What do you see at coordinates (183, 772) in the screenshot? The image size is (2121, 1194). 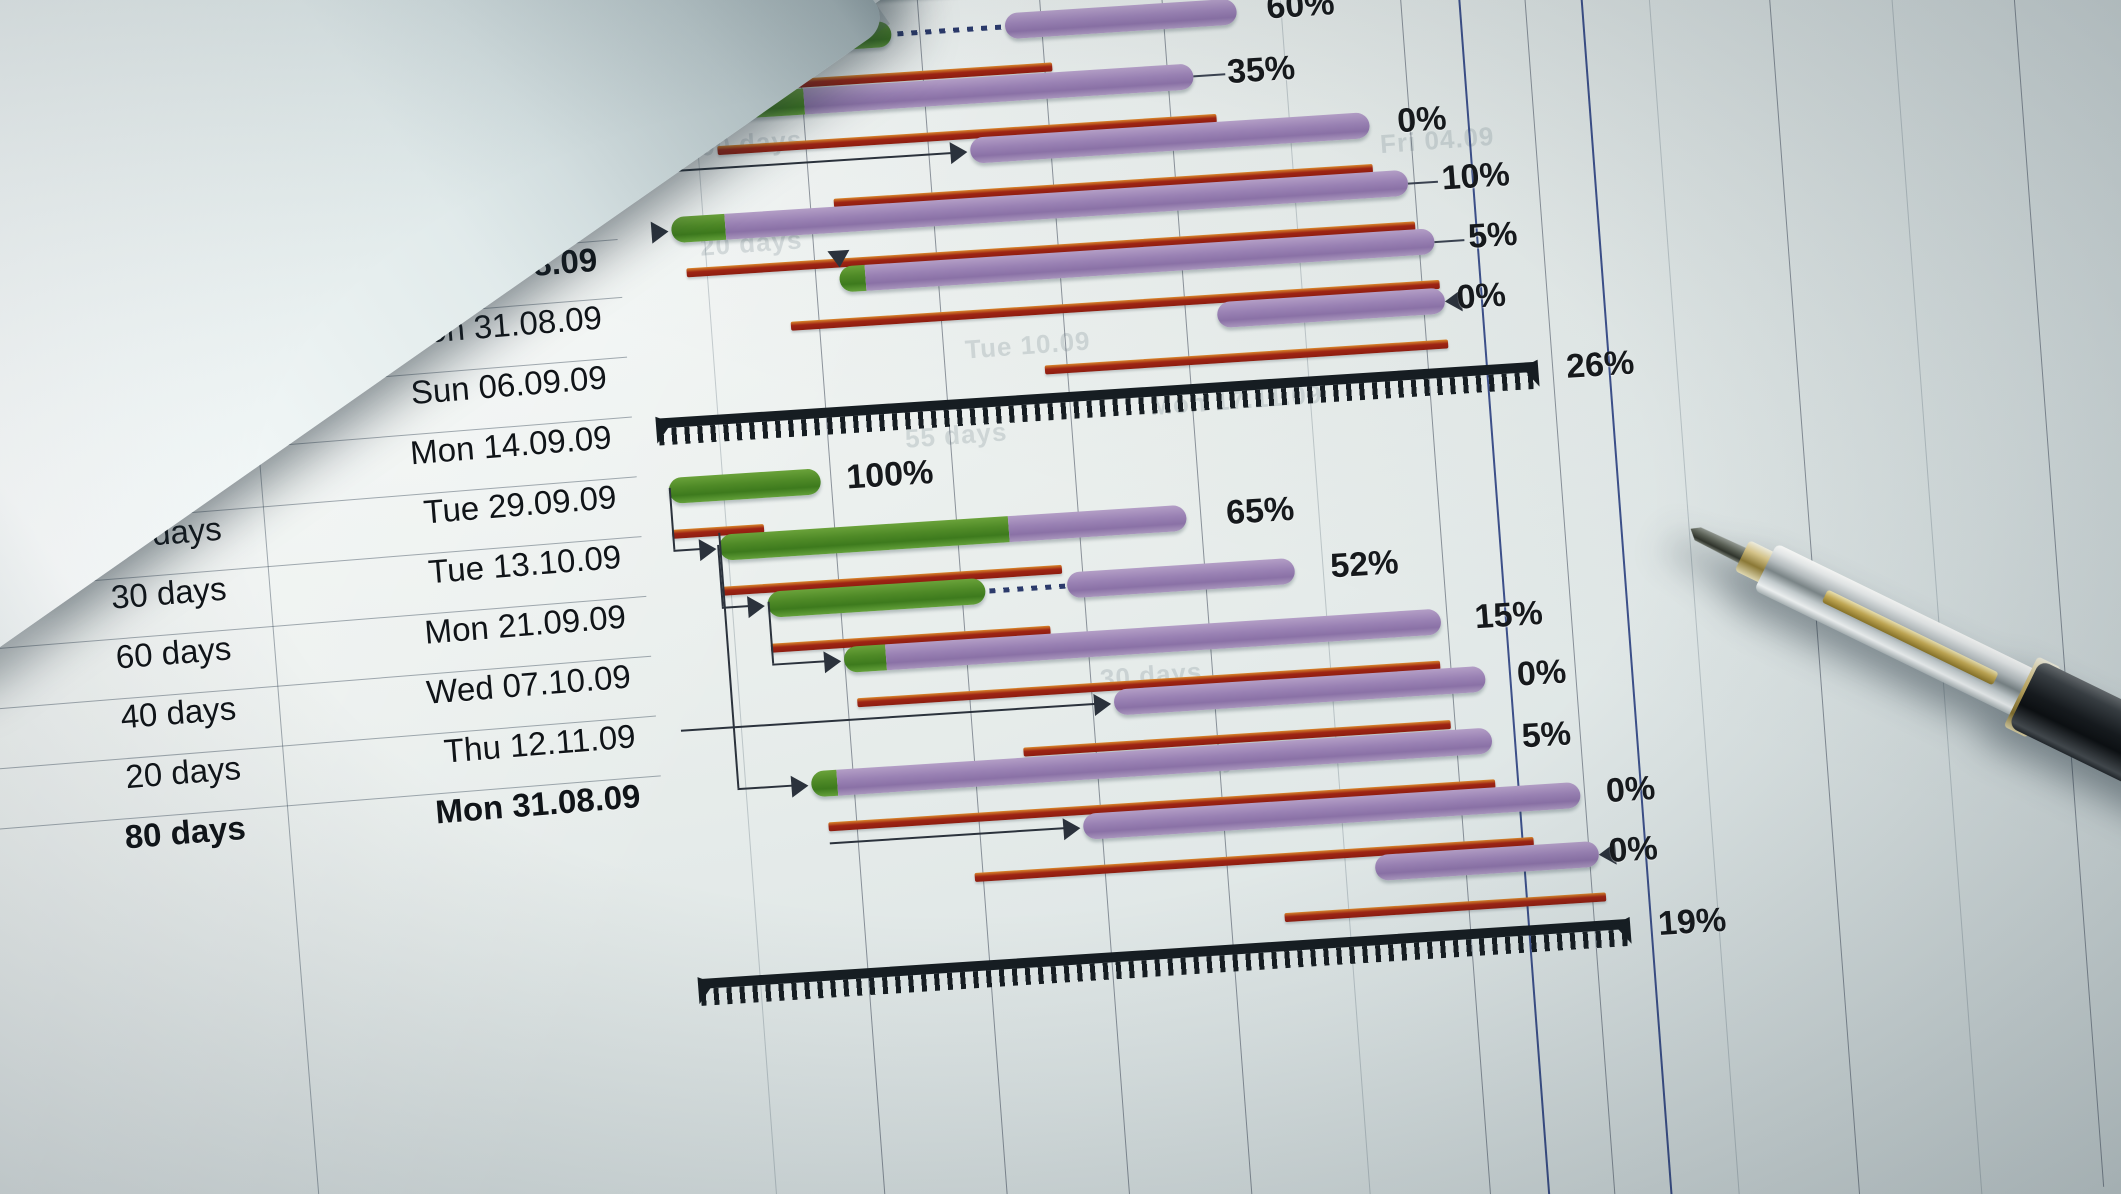 I see `cell-duration: 20 days` at bounding box center [183, 772].